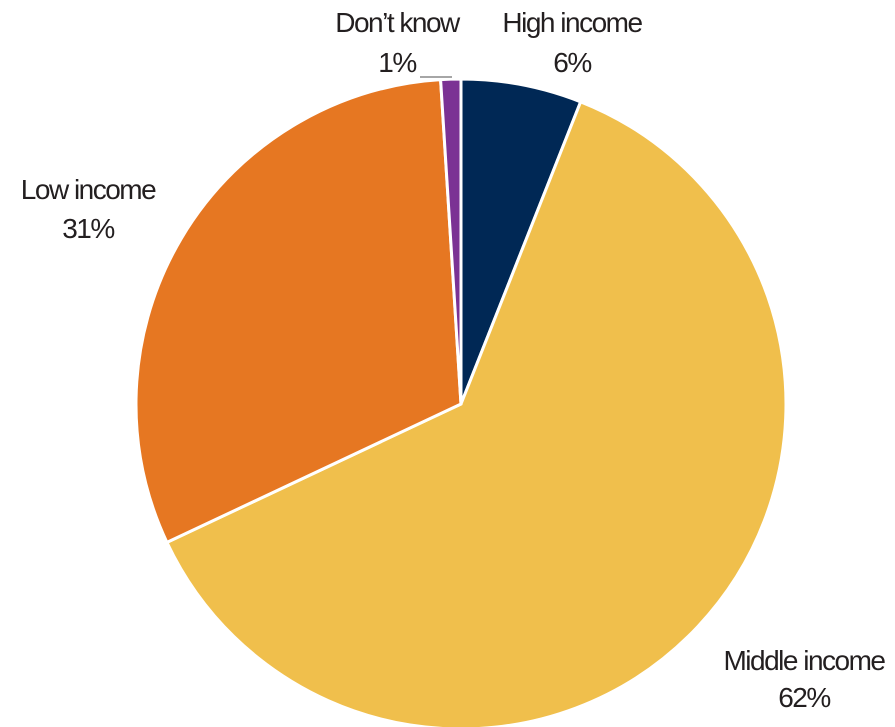 This screenshot has width=895, height=727. I want to click on dont-know-label: Don’t know, so click(398, 22).